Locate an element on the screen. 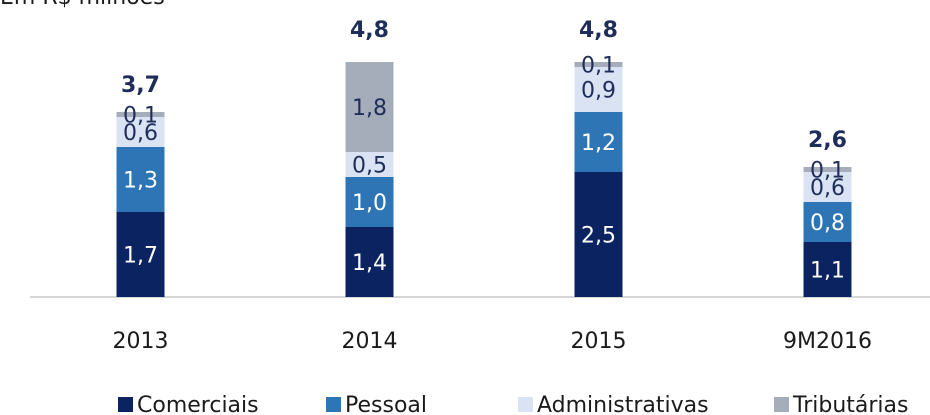 The height and width of the screenshot is (415, 930). value-label: 1,7 is located at coordinates (140, 256).